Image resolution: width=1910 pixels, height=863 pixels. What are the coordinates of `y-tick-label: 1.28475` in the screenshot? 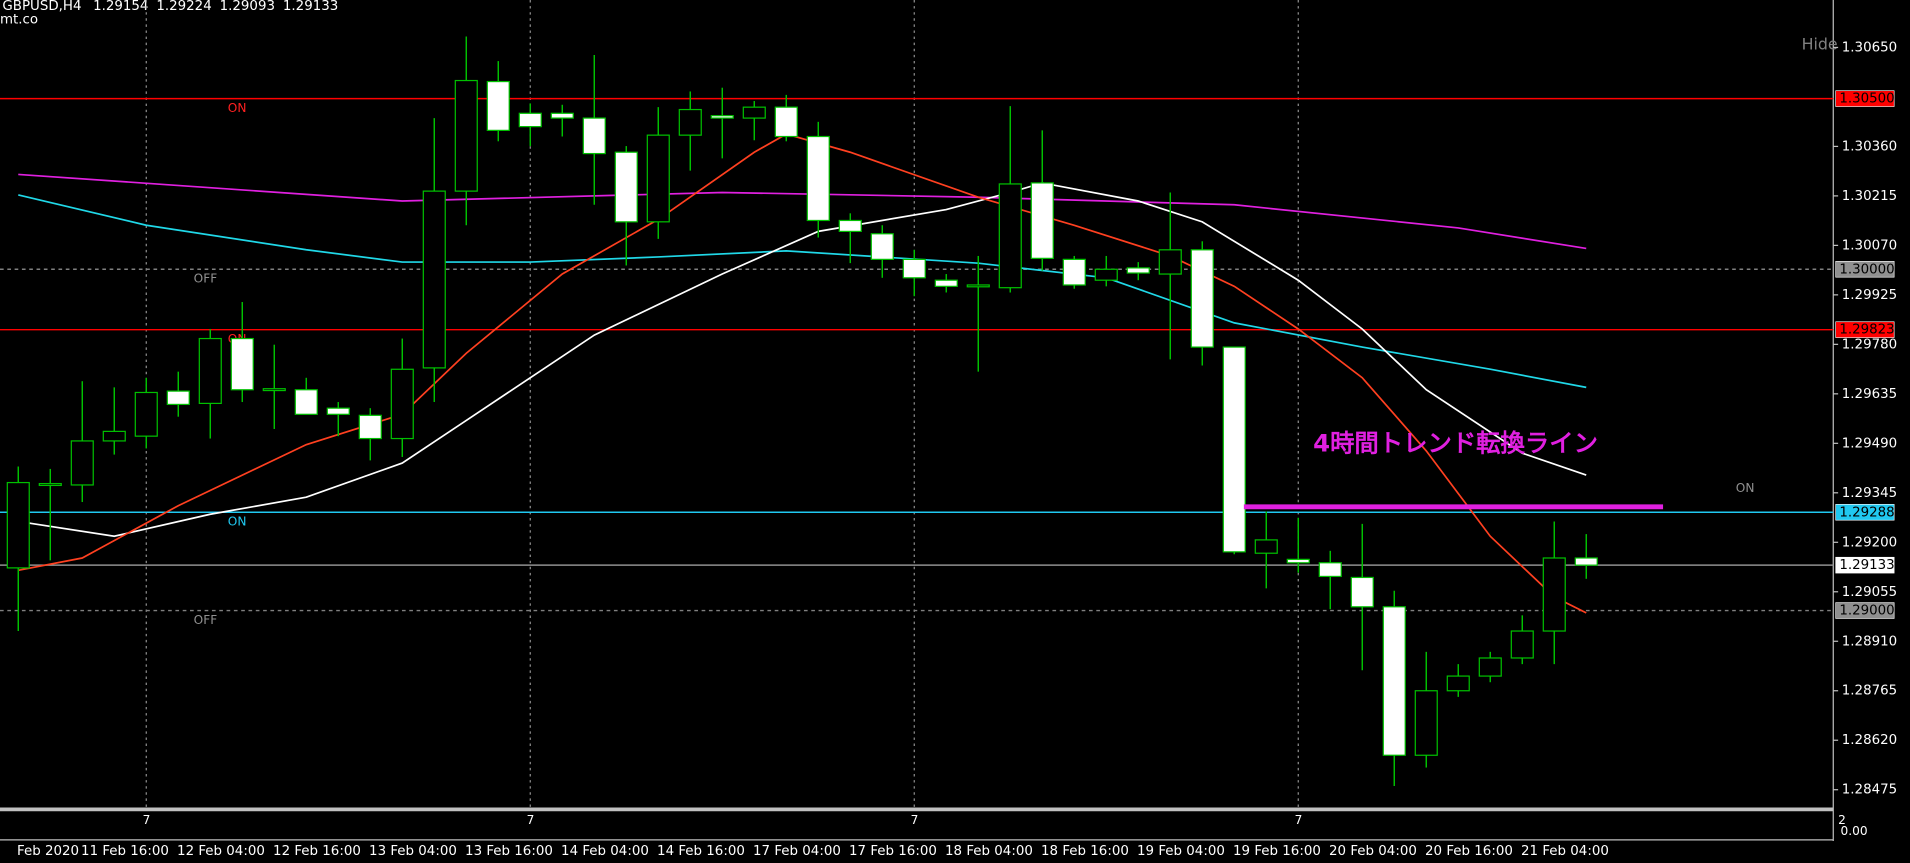 It's located at (1869, 790).